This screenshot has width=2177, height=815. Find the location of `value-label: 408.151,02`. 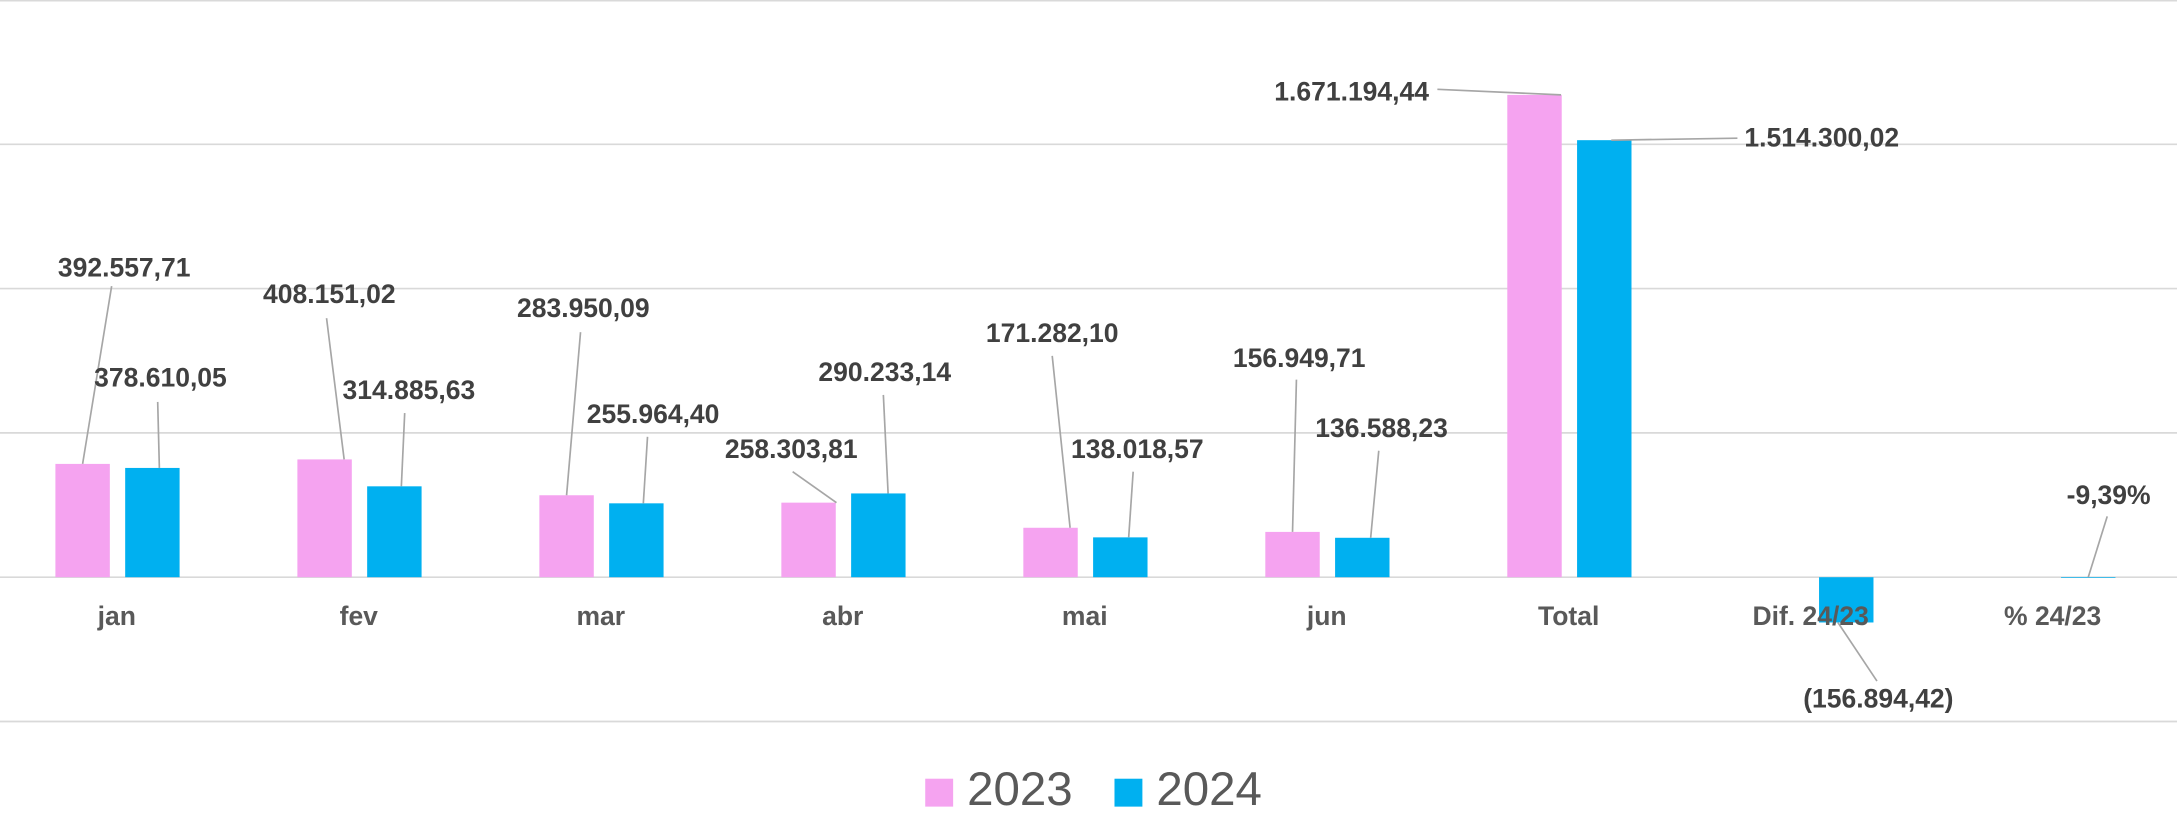

value-label: 408.151,02 is located at coordinates (329, 294).